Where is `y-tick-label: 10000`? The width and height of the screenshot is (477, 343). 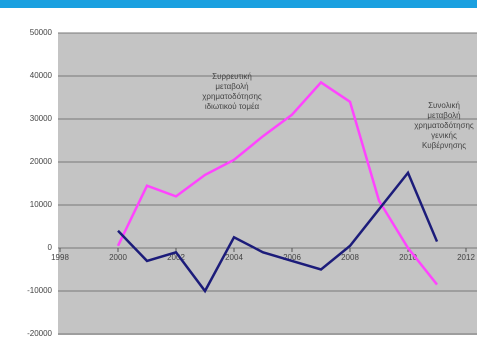 y-tick-label: 10000 is located at coordinates (41, 204).